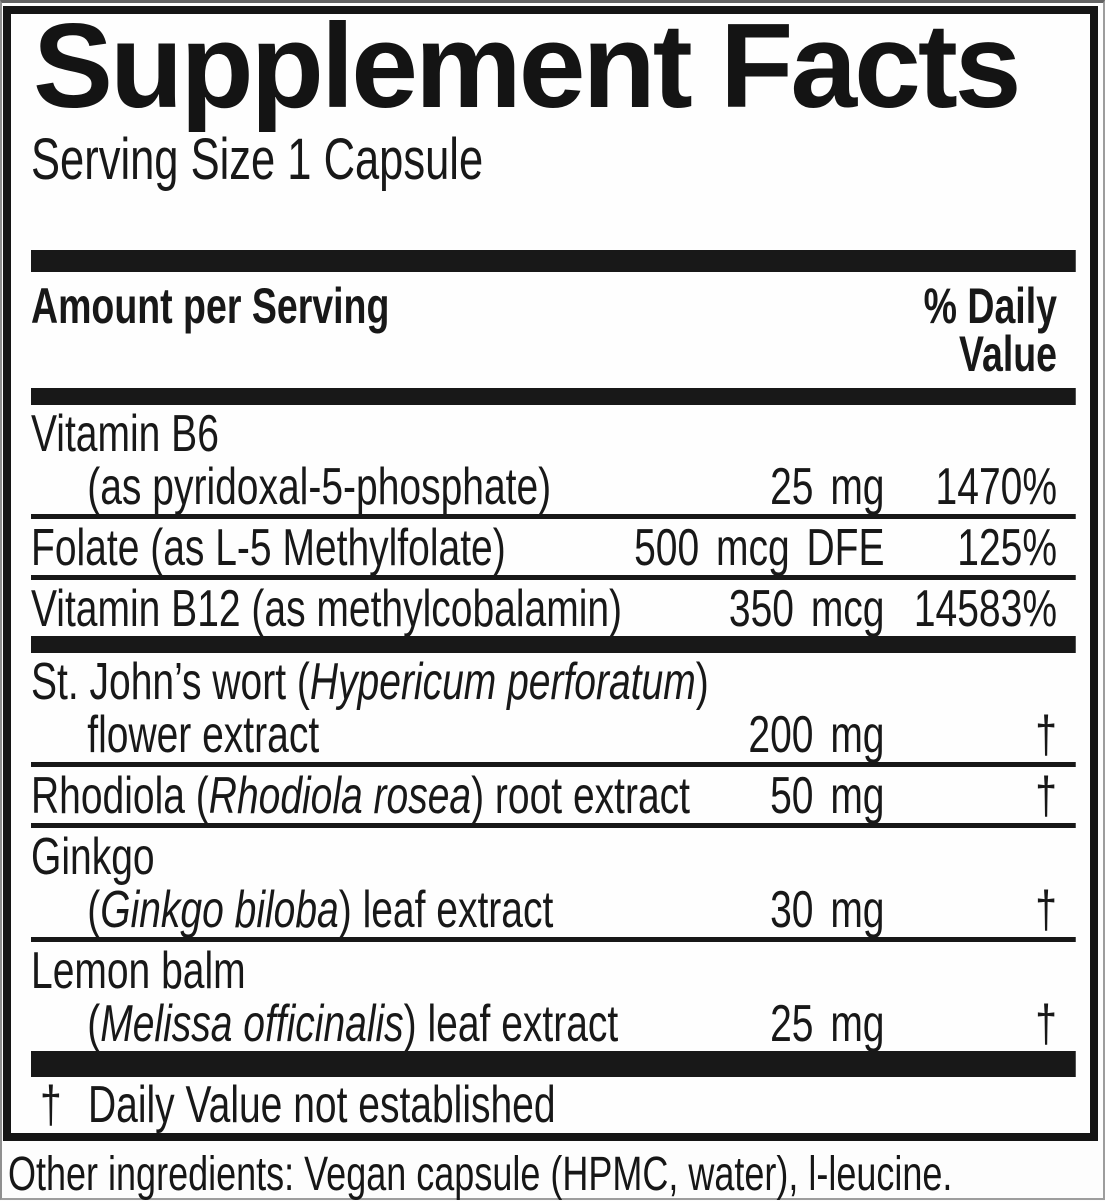 The image size is (1105, 1201). Describe the element at coordinates (170, 682) in the screenshot. I see `name-segment: St. John’s wort (` at that location.